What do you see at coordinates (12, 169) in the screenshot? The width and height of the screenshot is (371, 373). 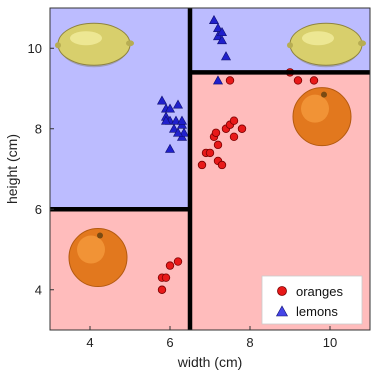 I see `y-axis-title: height (cm)` at bounding box center [12, 169].